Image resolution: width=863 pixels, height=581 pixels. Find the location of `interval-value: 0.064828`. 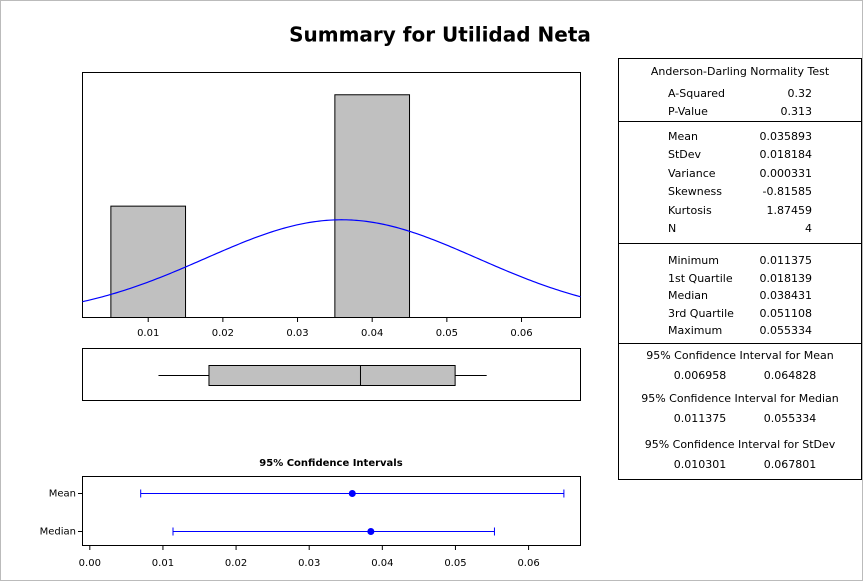

interval-value: 0.064828 is located at coordinates (790, 375).